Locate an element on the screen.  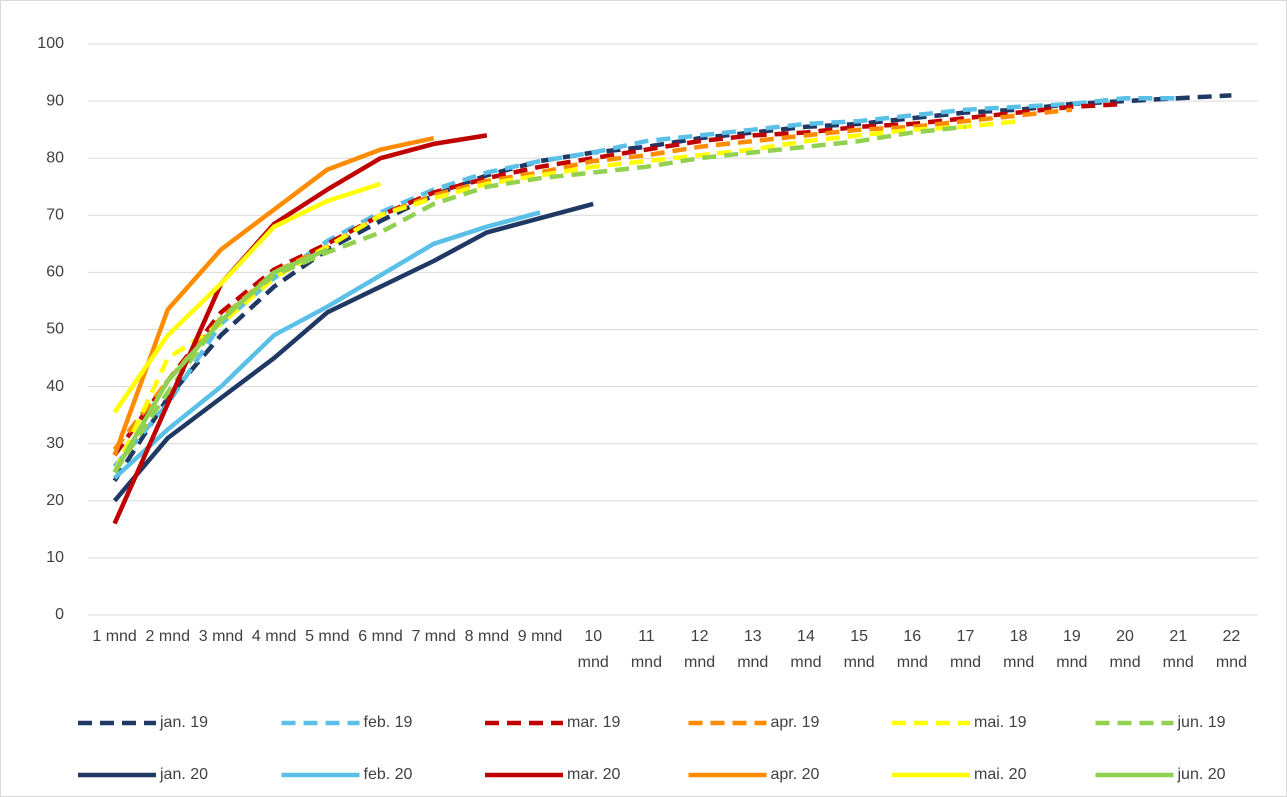
x-tick-label: 11 mnd is located at coordinates (646, 649).